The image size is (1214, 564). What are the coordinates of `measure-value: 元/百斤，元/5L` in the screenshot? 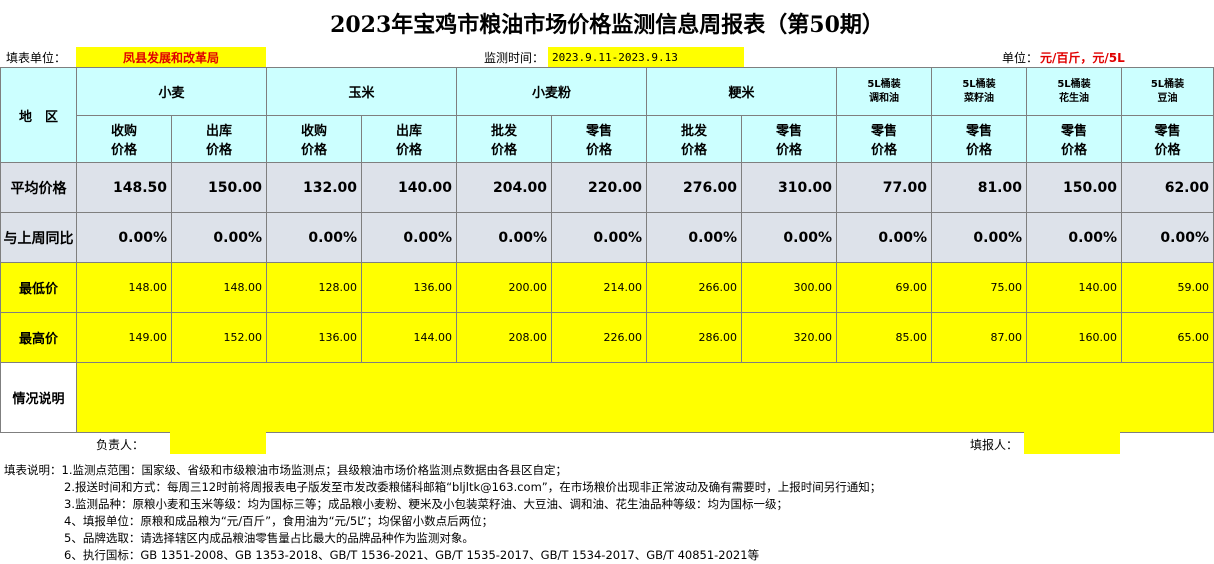 It's located at (1082, 58).